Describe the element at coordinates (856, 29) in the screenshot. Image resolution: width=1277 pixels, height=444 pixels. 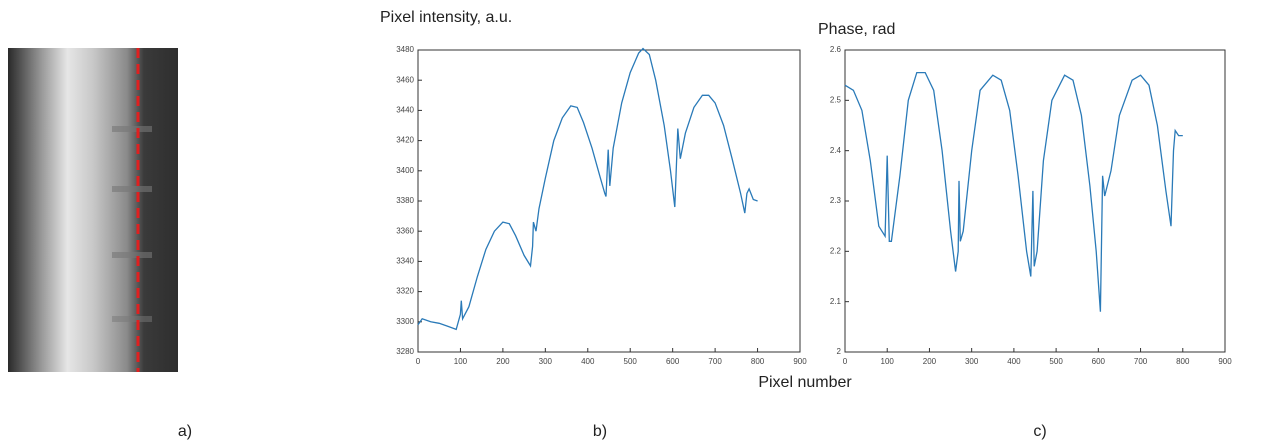
I see `y-axis-title: Phase, rad` at that location.